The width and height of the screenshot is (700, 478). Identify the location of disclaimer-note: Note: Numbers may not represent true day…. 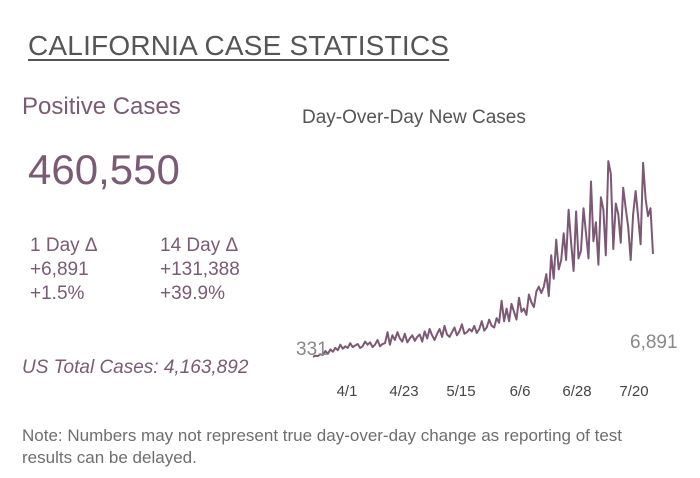
(322, 446).